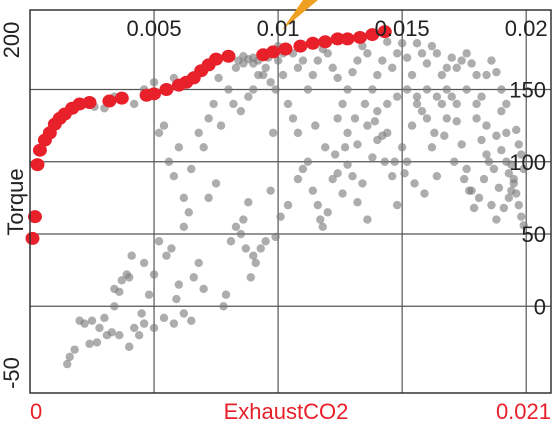 The height and width of the screenshot is (427, 559). Describe the element at coordinates (402, 28) in the screenshot. I see `x-tick-label: 0.015` at that location.